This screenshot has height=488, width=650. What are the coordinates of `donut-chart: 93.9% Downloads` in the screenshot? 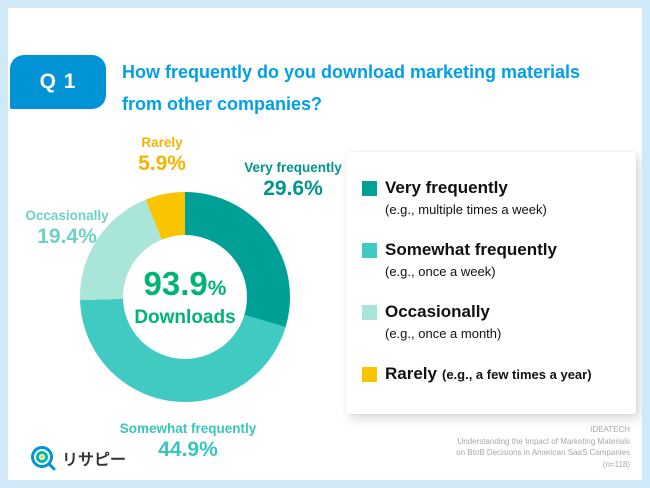 It's located at (185, 297).